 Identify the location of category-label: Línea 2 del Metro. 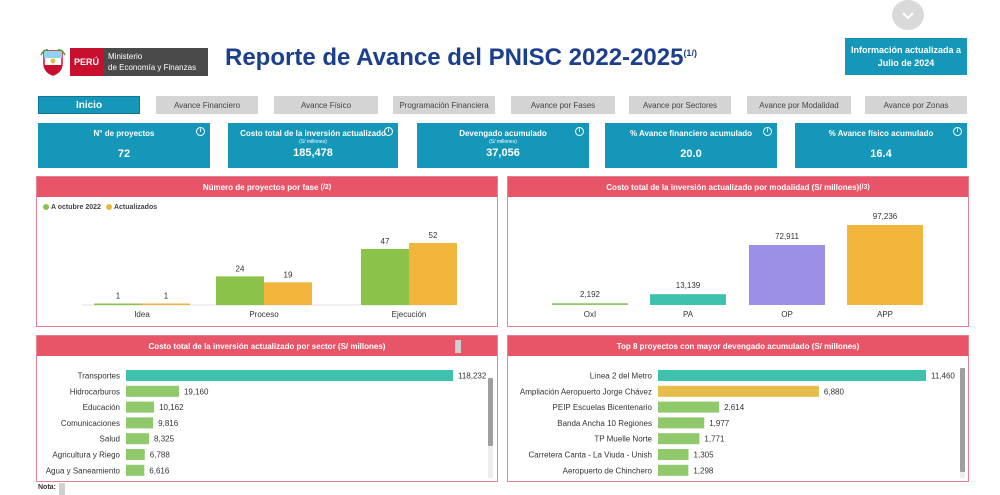
(621, 376).